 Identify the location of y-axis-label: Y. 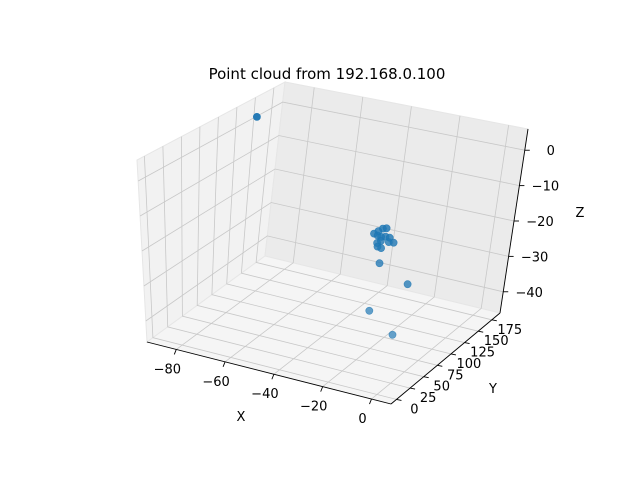
(492, 389).